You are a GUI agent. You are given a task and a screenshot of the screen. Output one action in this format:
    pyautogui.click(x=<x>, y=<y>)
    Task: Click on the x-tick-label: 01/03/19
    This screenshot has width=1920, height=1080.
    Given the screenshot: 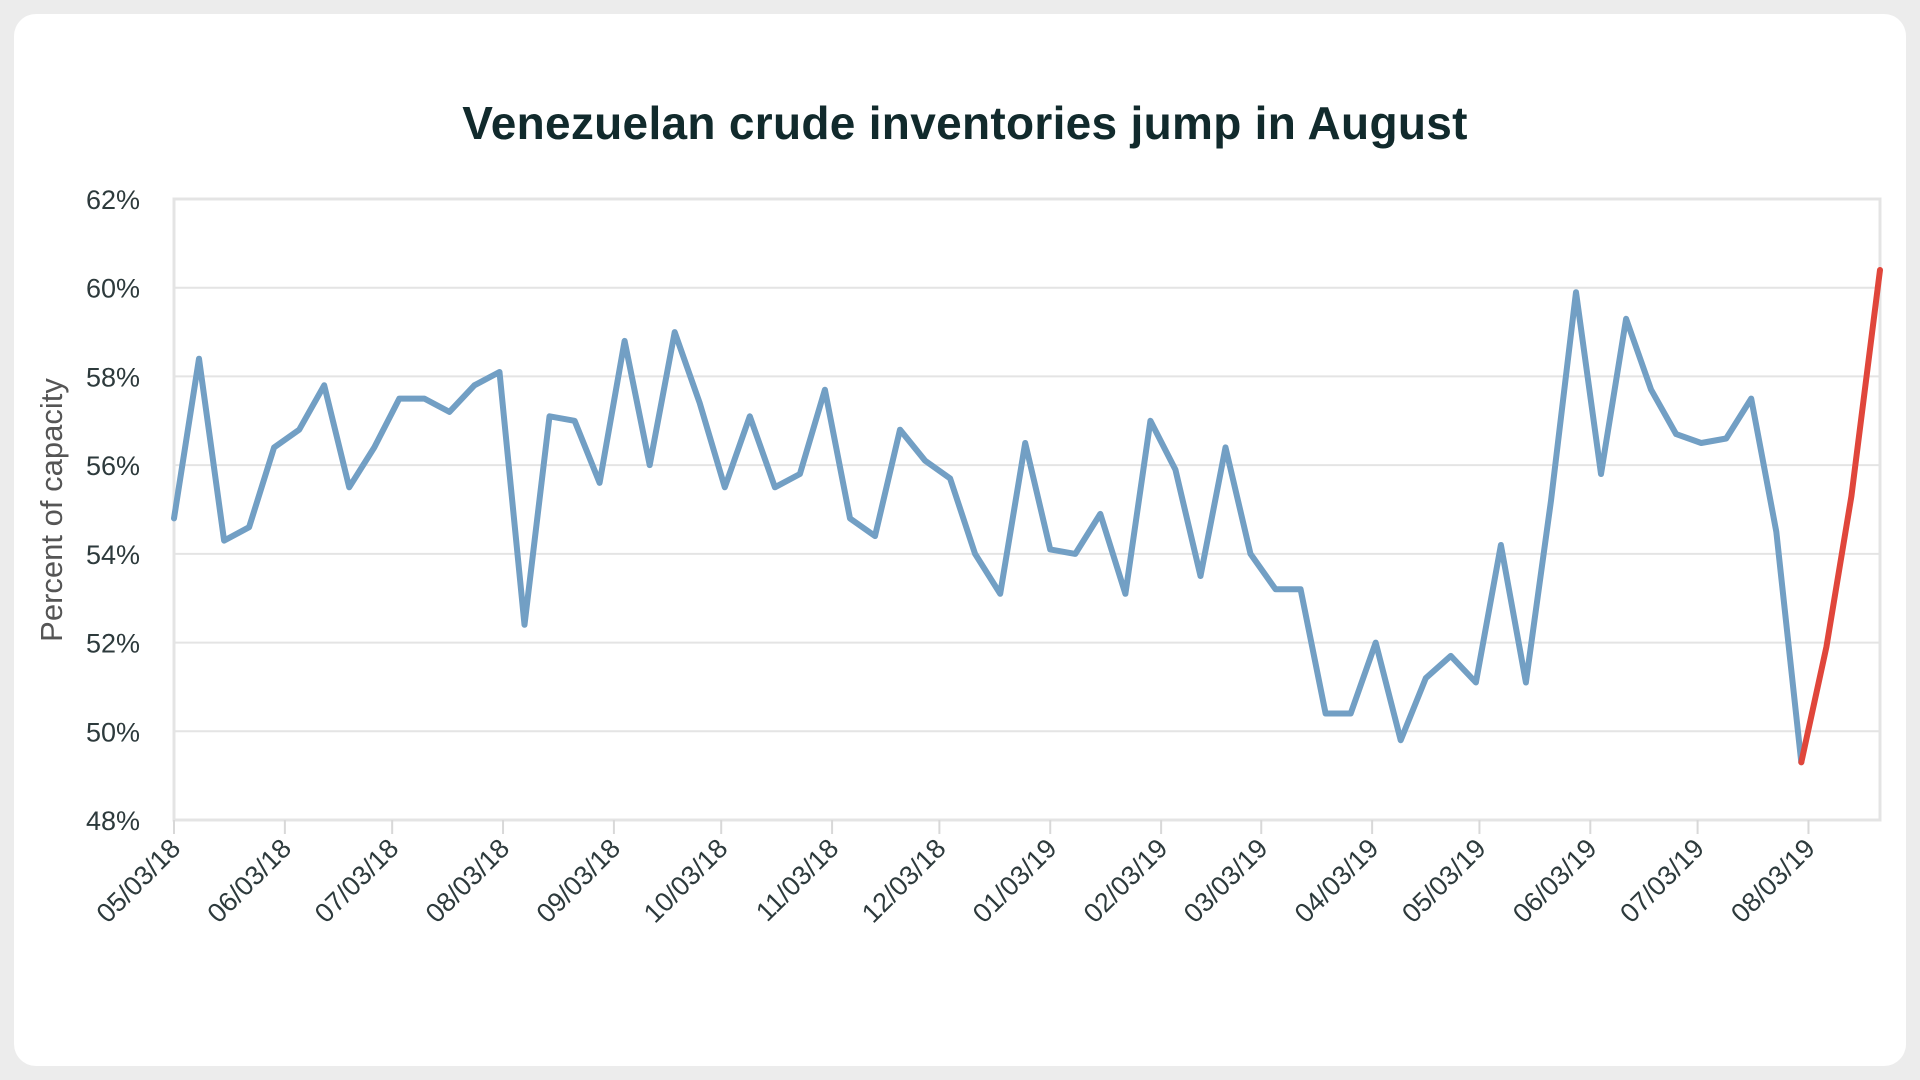 What is the action you would take?
    pyautogui.click(x=1015, y=881)
    